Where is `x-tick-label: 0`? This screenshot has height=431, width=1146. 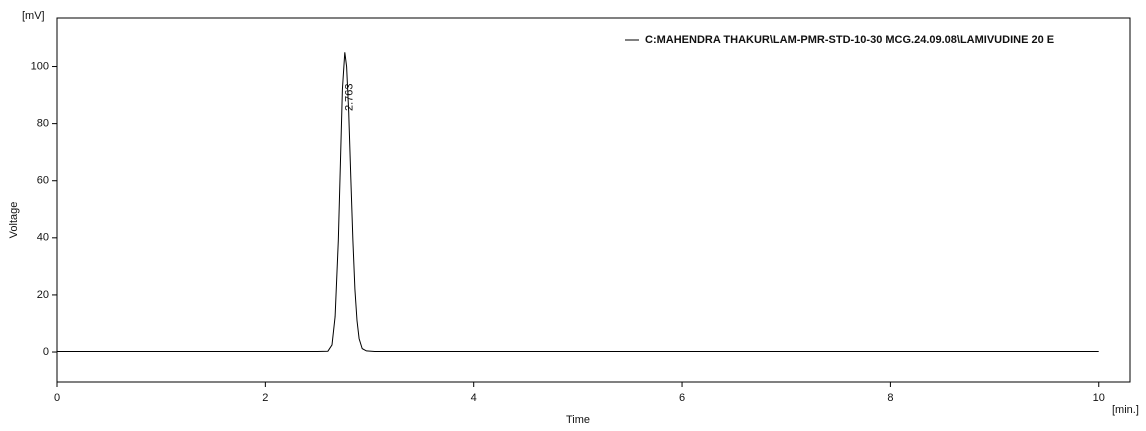 x-tick-label: 0 is located at coordinates (57, 398).